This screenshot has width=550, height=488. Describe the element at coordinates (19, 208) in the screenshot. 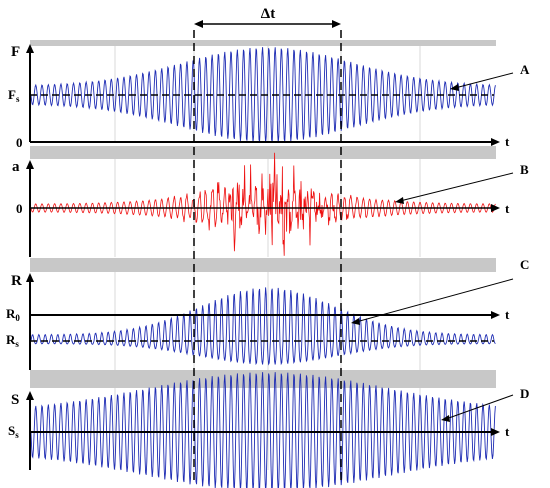

I see `a-zero-label: 0` at that location.